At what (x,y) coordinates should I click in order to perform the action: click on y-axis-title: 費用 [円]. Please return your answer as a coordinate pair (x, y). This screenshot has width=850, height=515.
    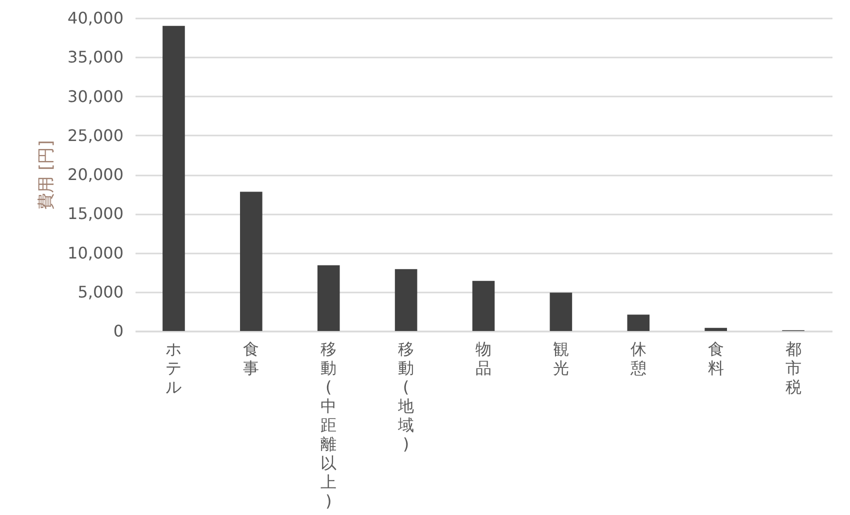
    Looking at the image, I should click on (46, 175).